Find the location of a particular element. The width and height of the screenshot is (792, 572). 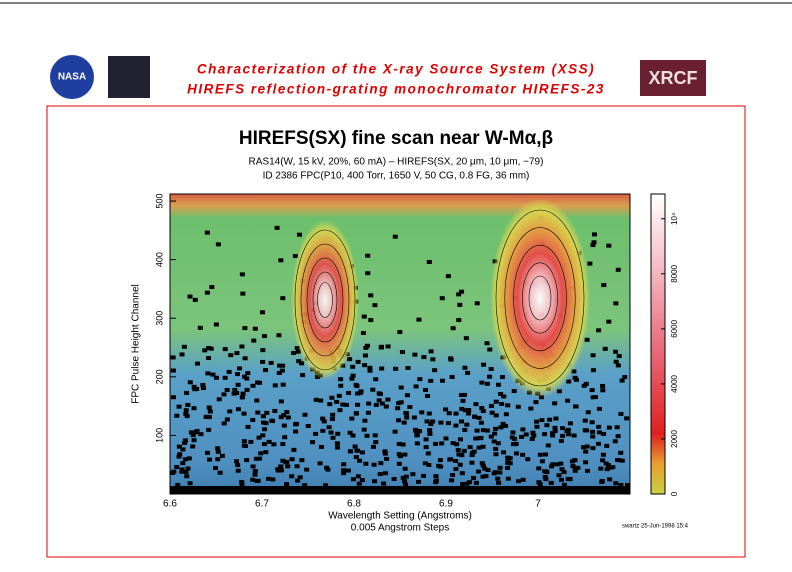

xrcf-logo: XRCF is located at coordinates (673, 78).